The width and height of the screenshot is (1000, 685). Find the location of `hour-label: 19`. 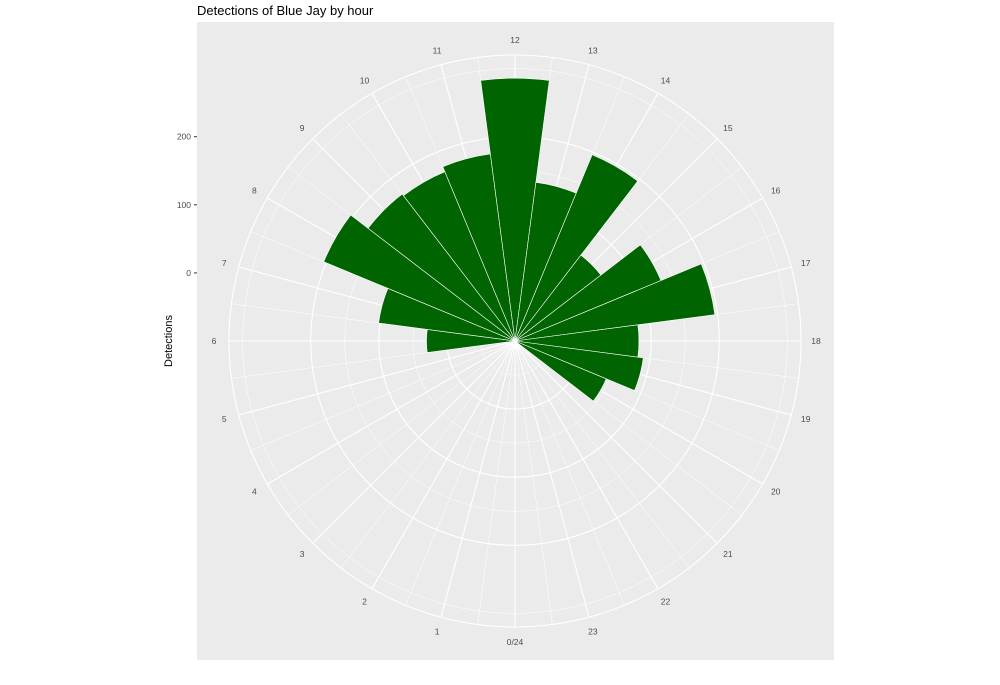

hour-label: 19 is located at coordinates (806, 419).